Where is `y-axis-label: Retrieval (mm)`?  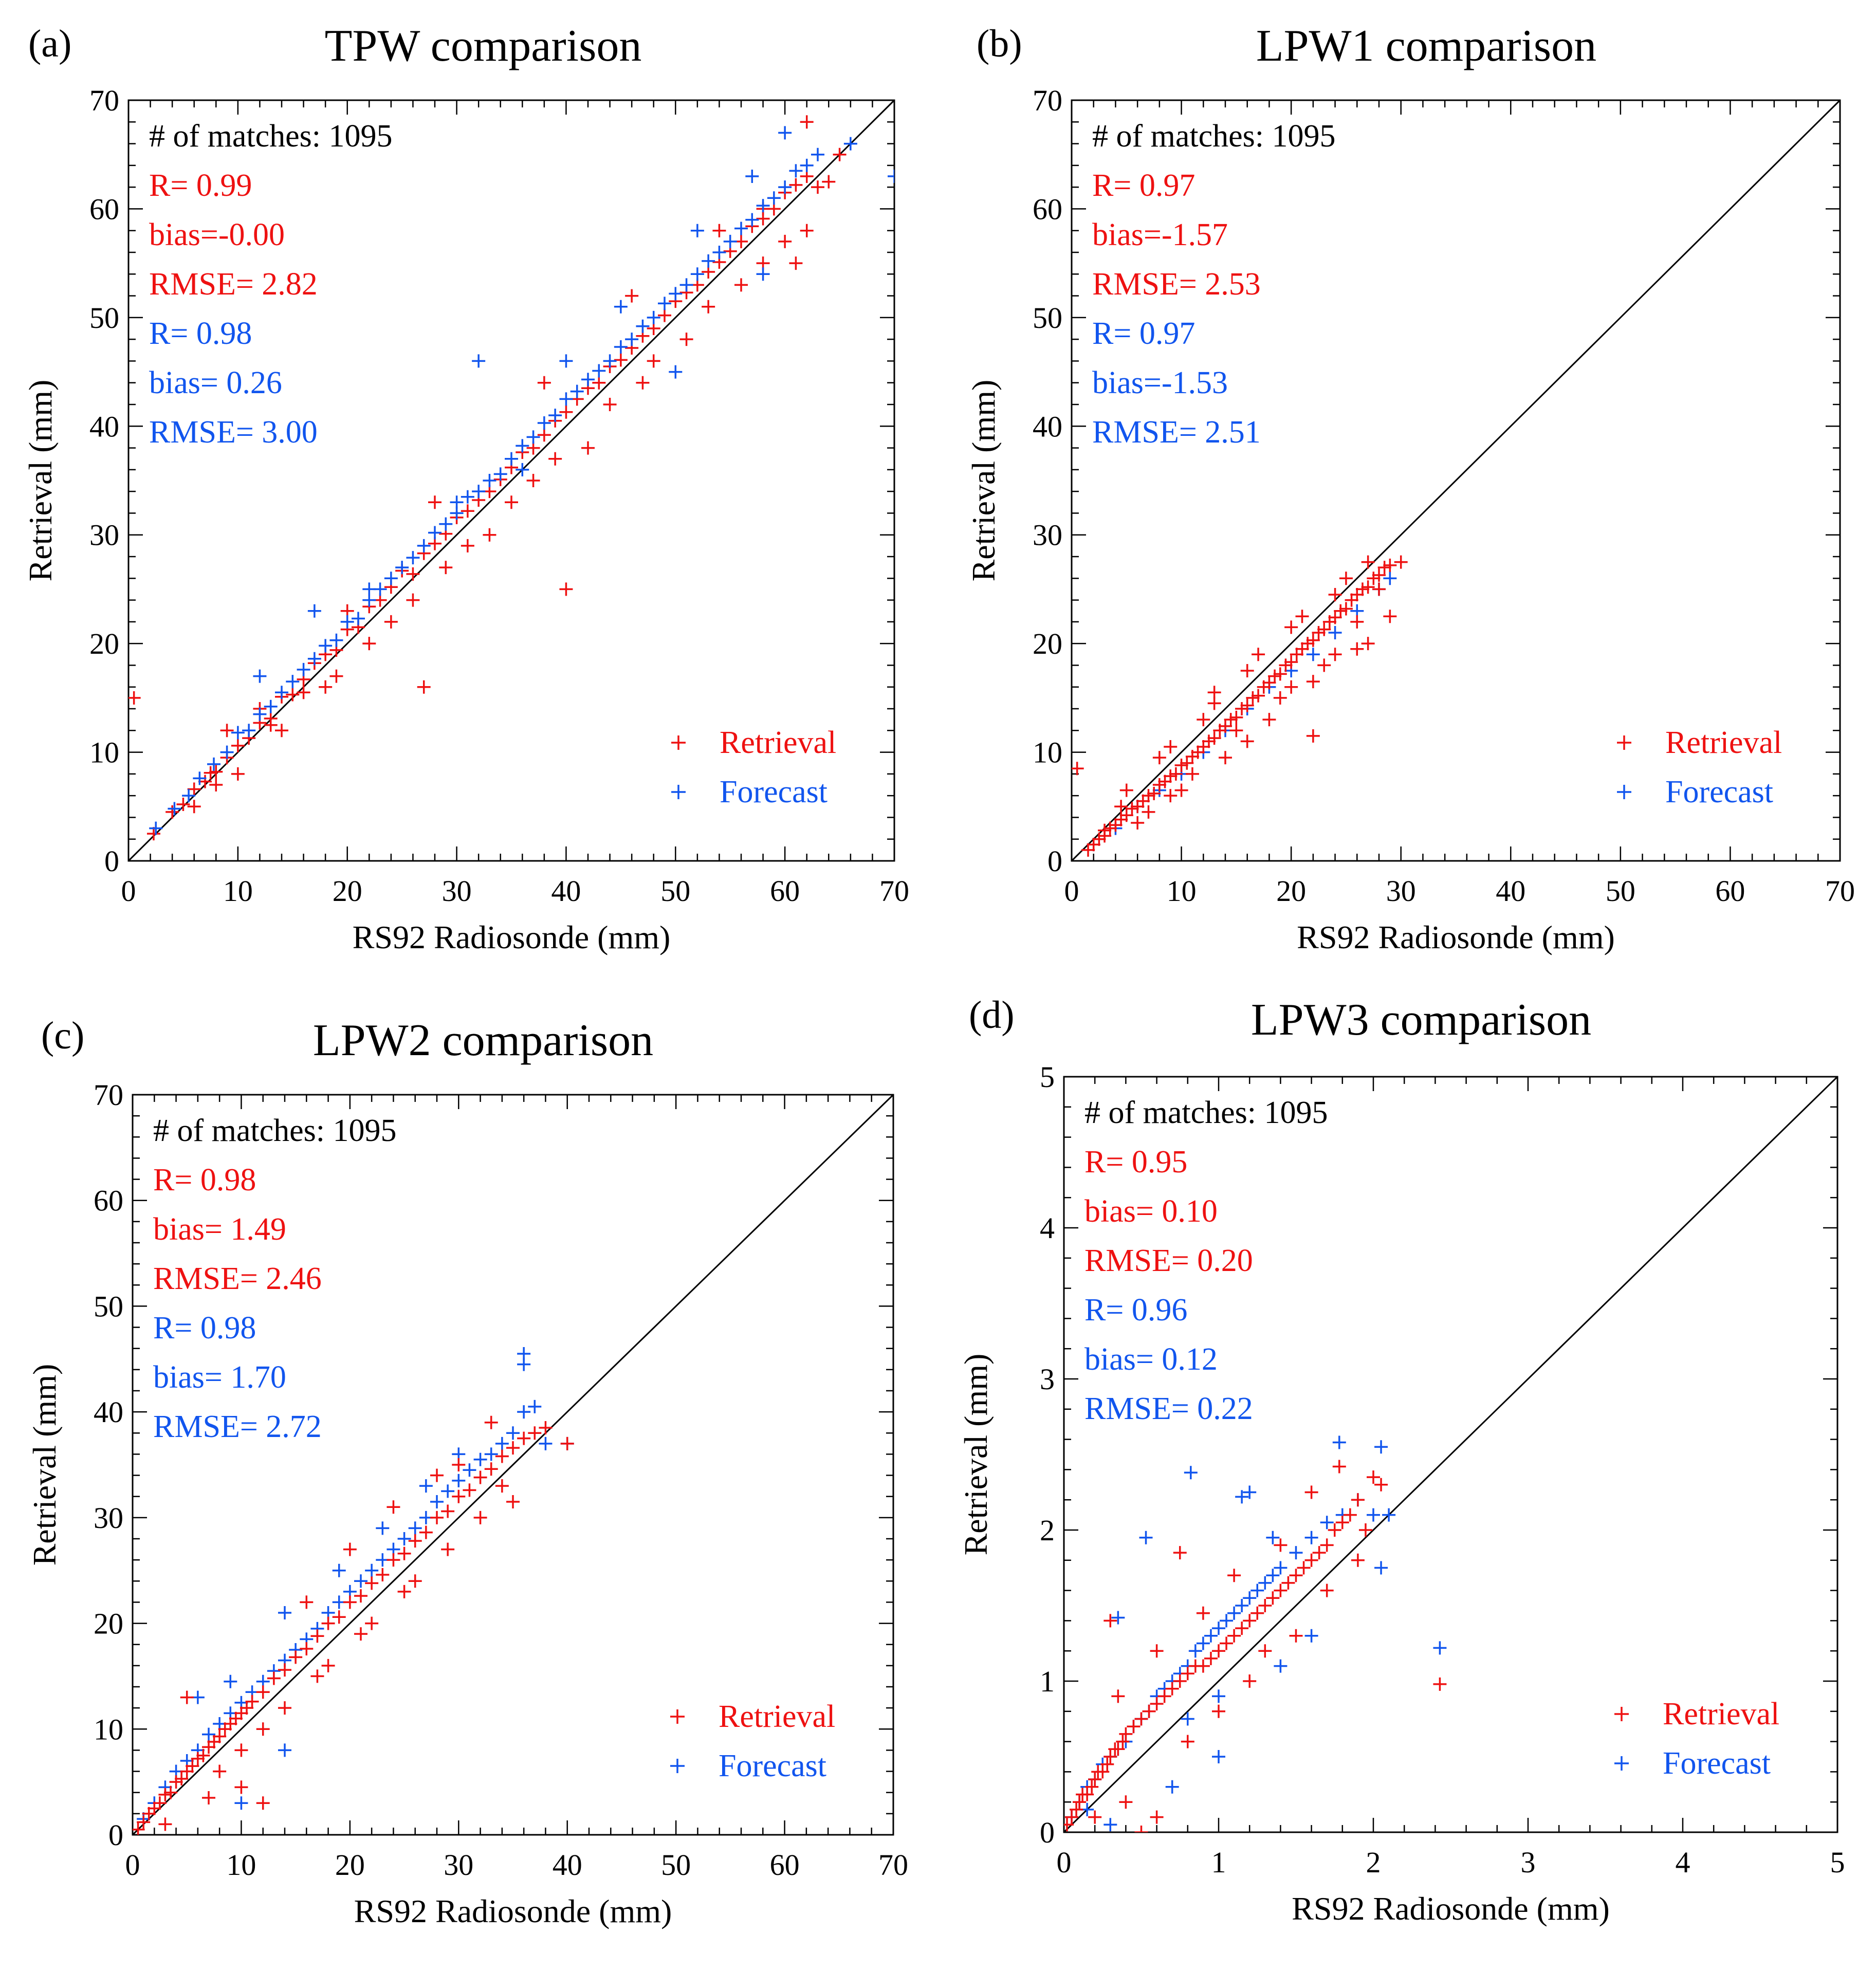
y-axis-label: Retrieval (mm) is located at coordinates (983, 481).